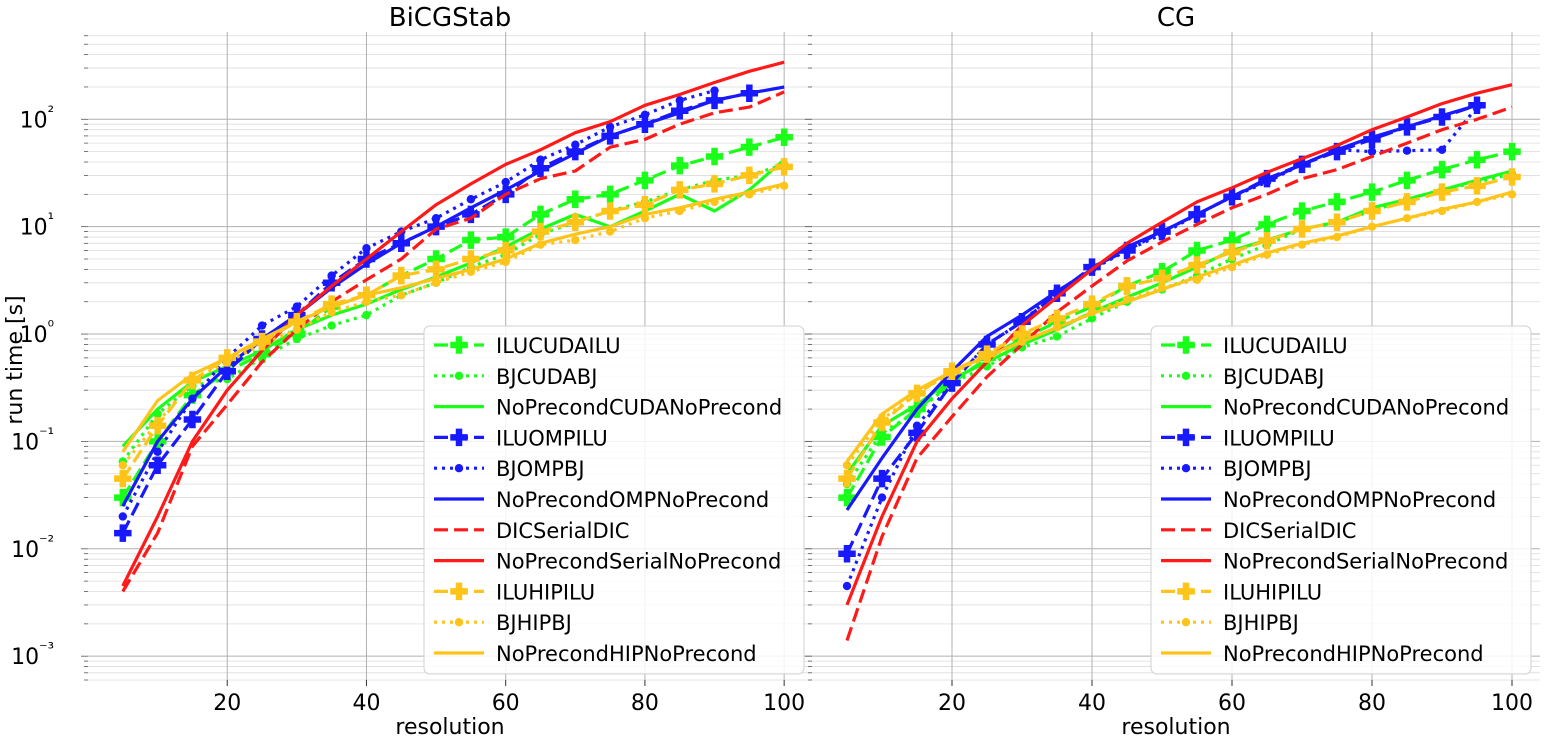  What do you see at coordinates (15, 359) in the screenshot?
I see `y-axis-label: run time [s]` at bounding box center [15, 359].